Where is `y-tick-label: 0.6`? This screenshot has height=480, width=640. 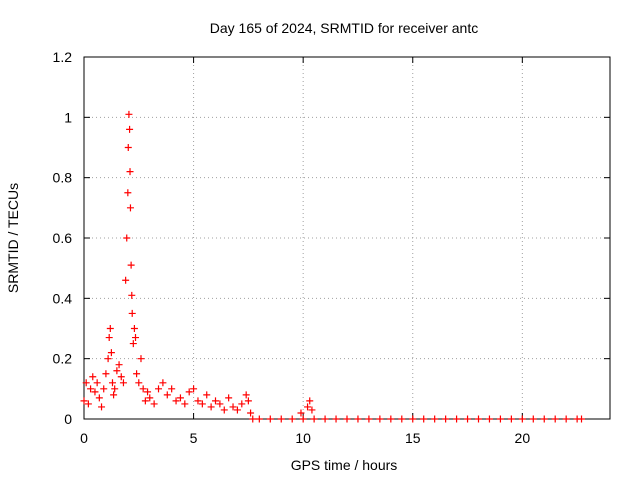
y-tick-label: 0.6 is located at coordinates (63, 238).